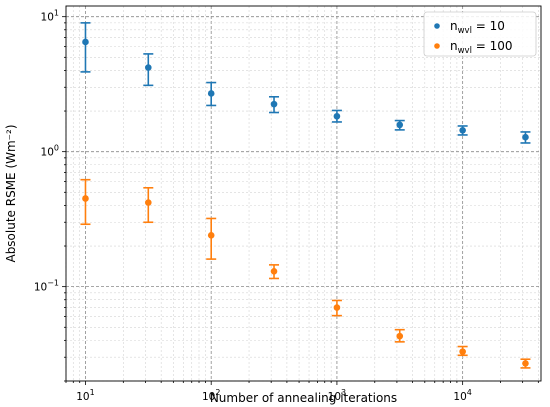  I want to click on y-tick-label: 10⁰, so click(50, 151).